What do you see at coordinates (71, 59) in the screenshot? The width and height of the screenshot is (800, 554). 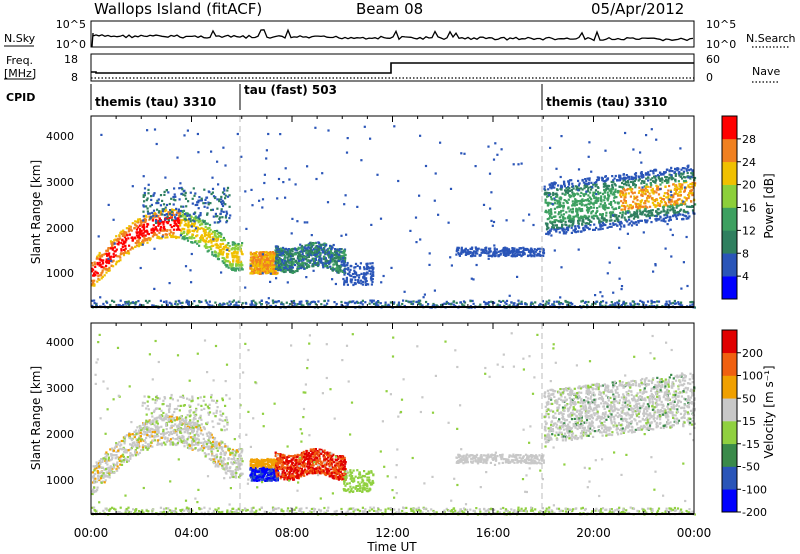 I see `freq-tick-top: 18` at bounding box center [71, 59].